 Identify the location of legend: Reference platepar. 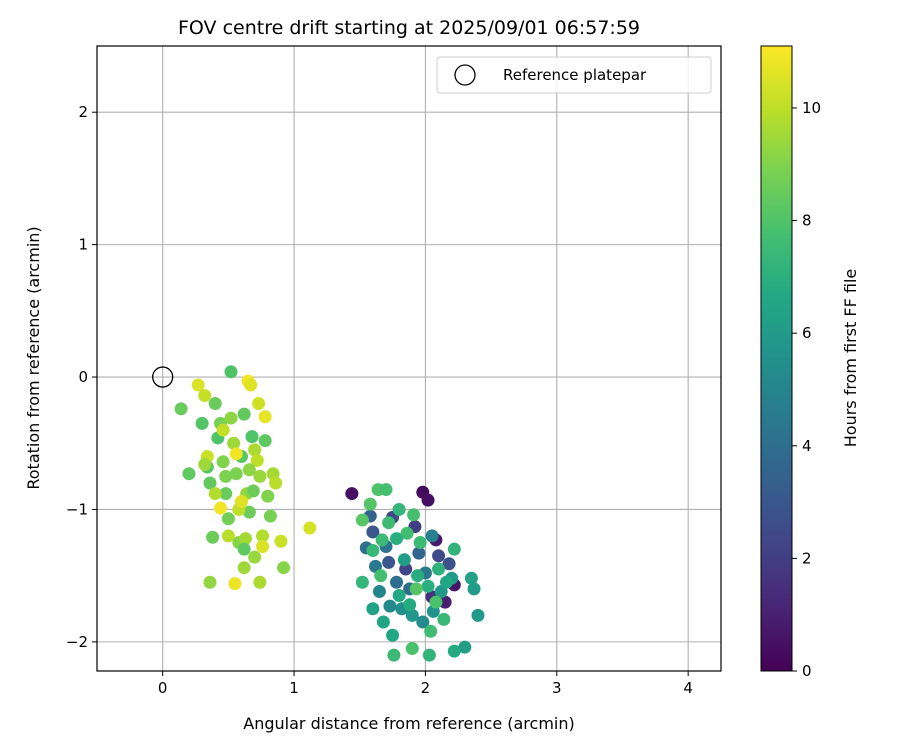
(574, 75).